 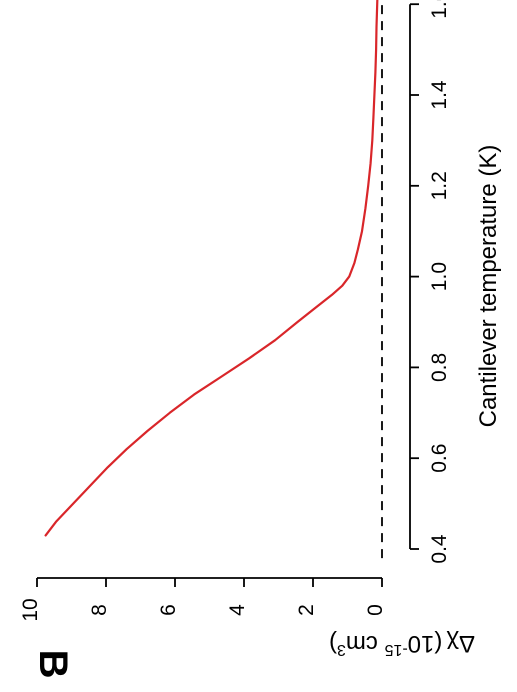 I want to click on y-tick-label: 10, so click(x=30, y=609).